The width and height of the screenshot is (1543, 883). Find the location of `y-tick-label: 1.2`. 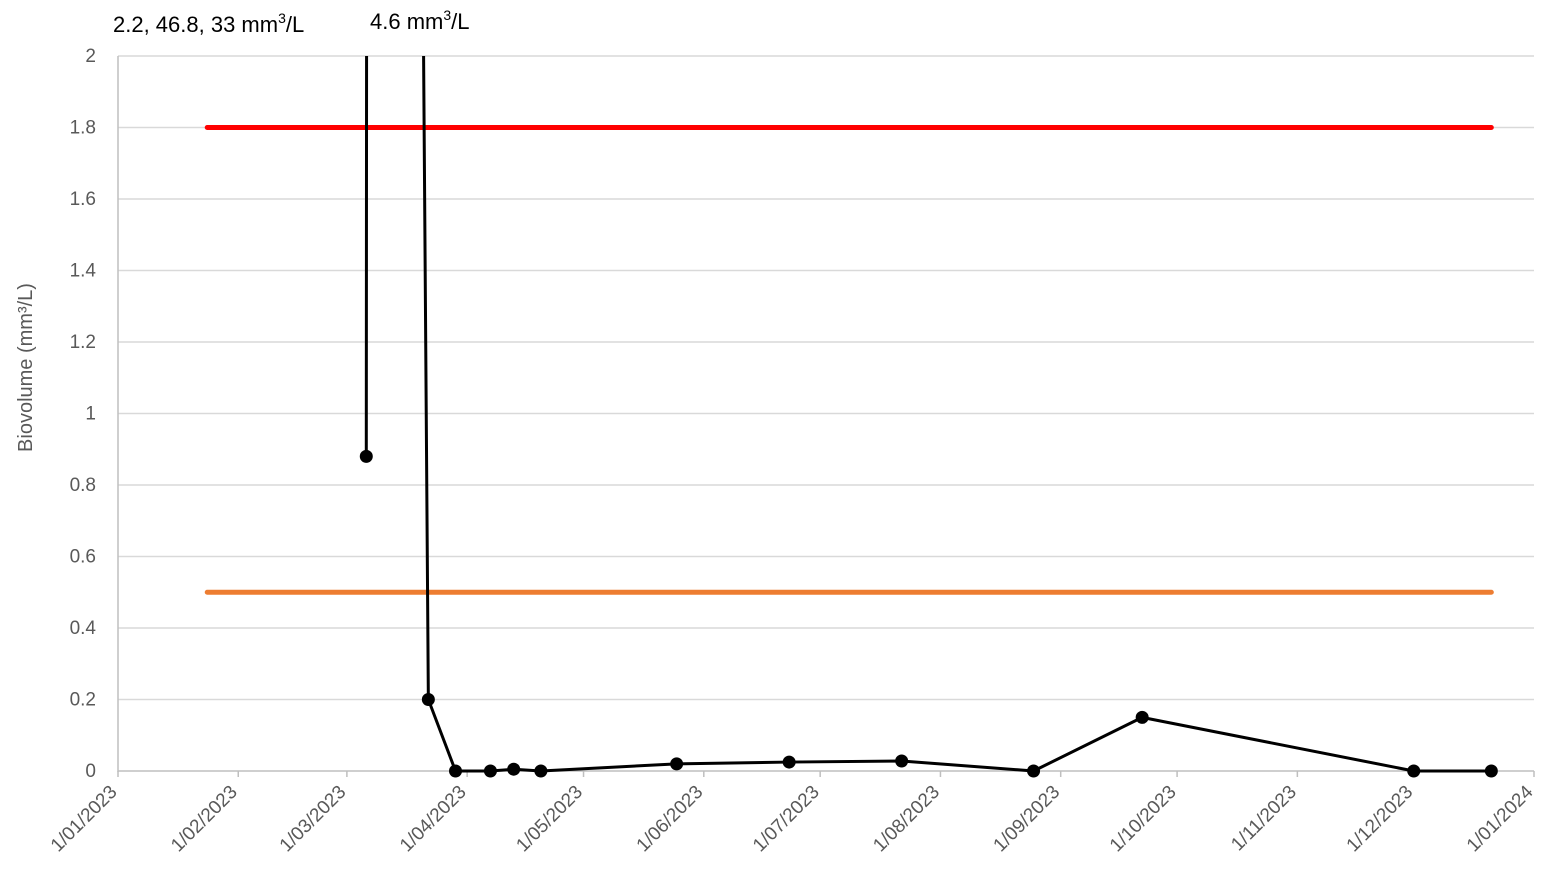

y-tick-label: 1.2 is located at coordinates (83, 342).